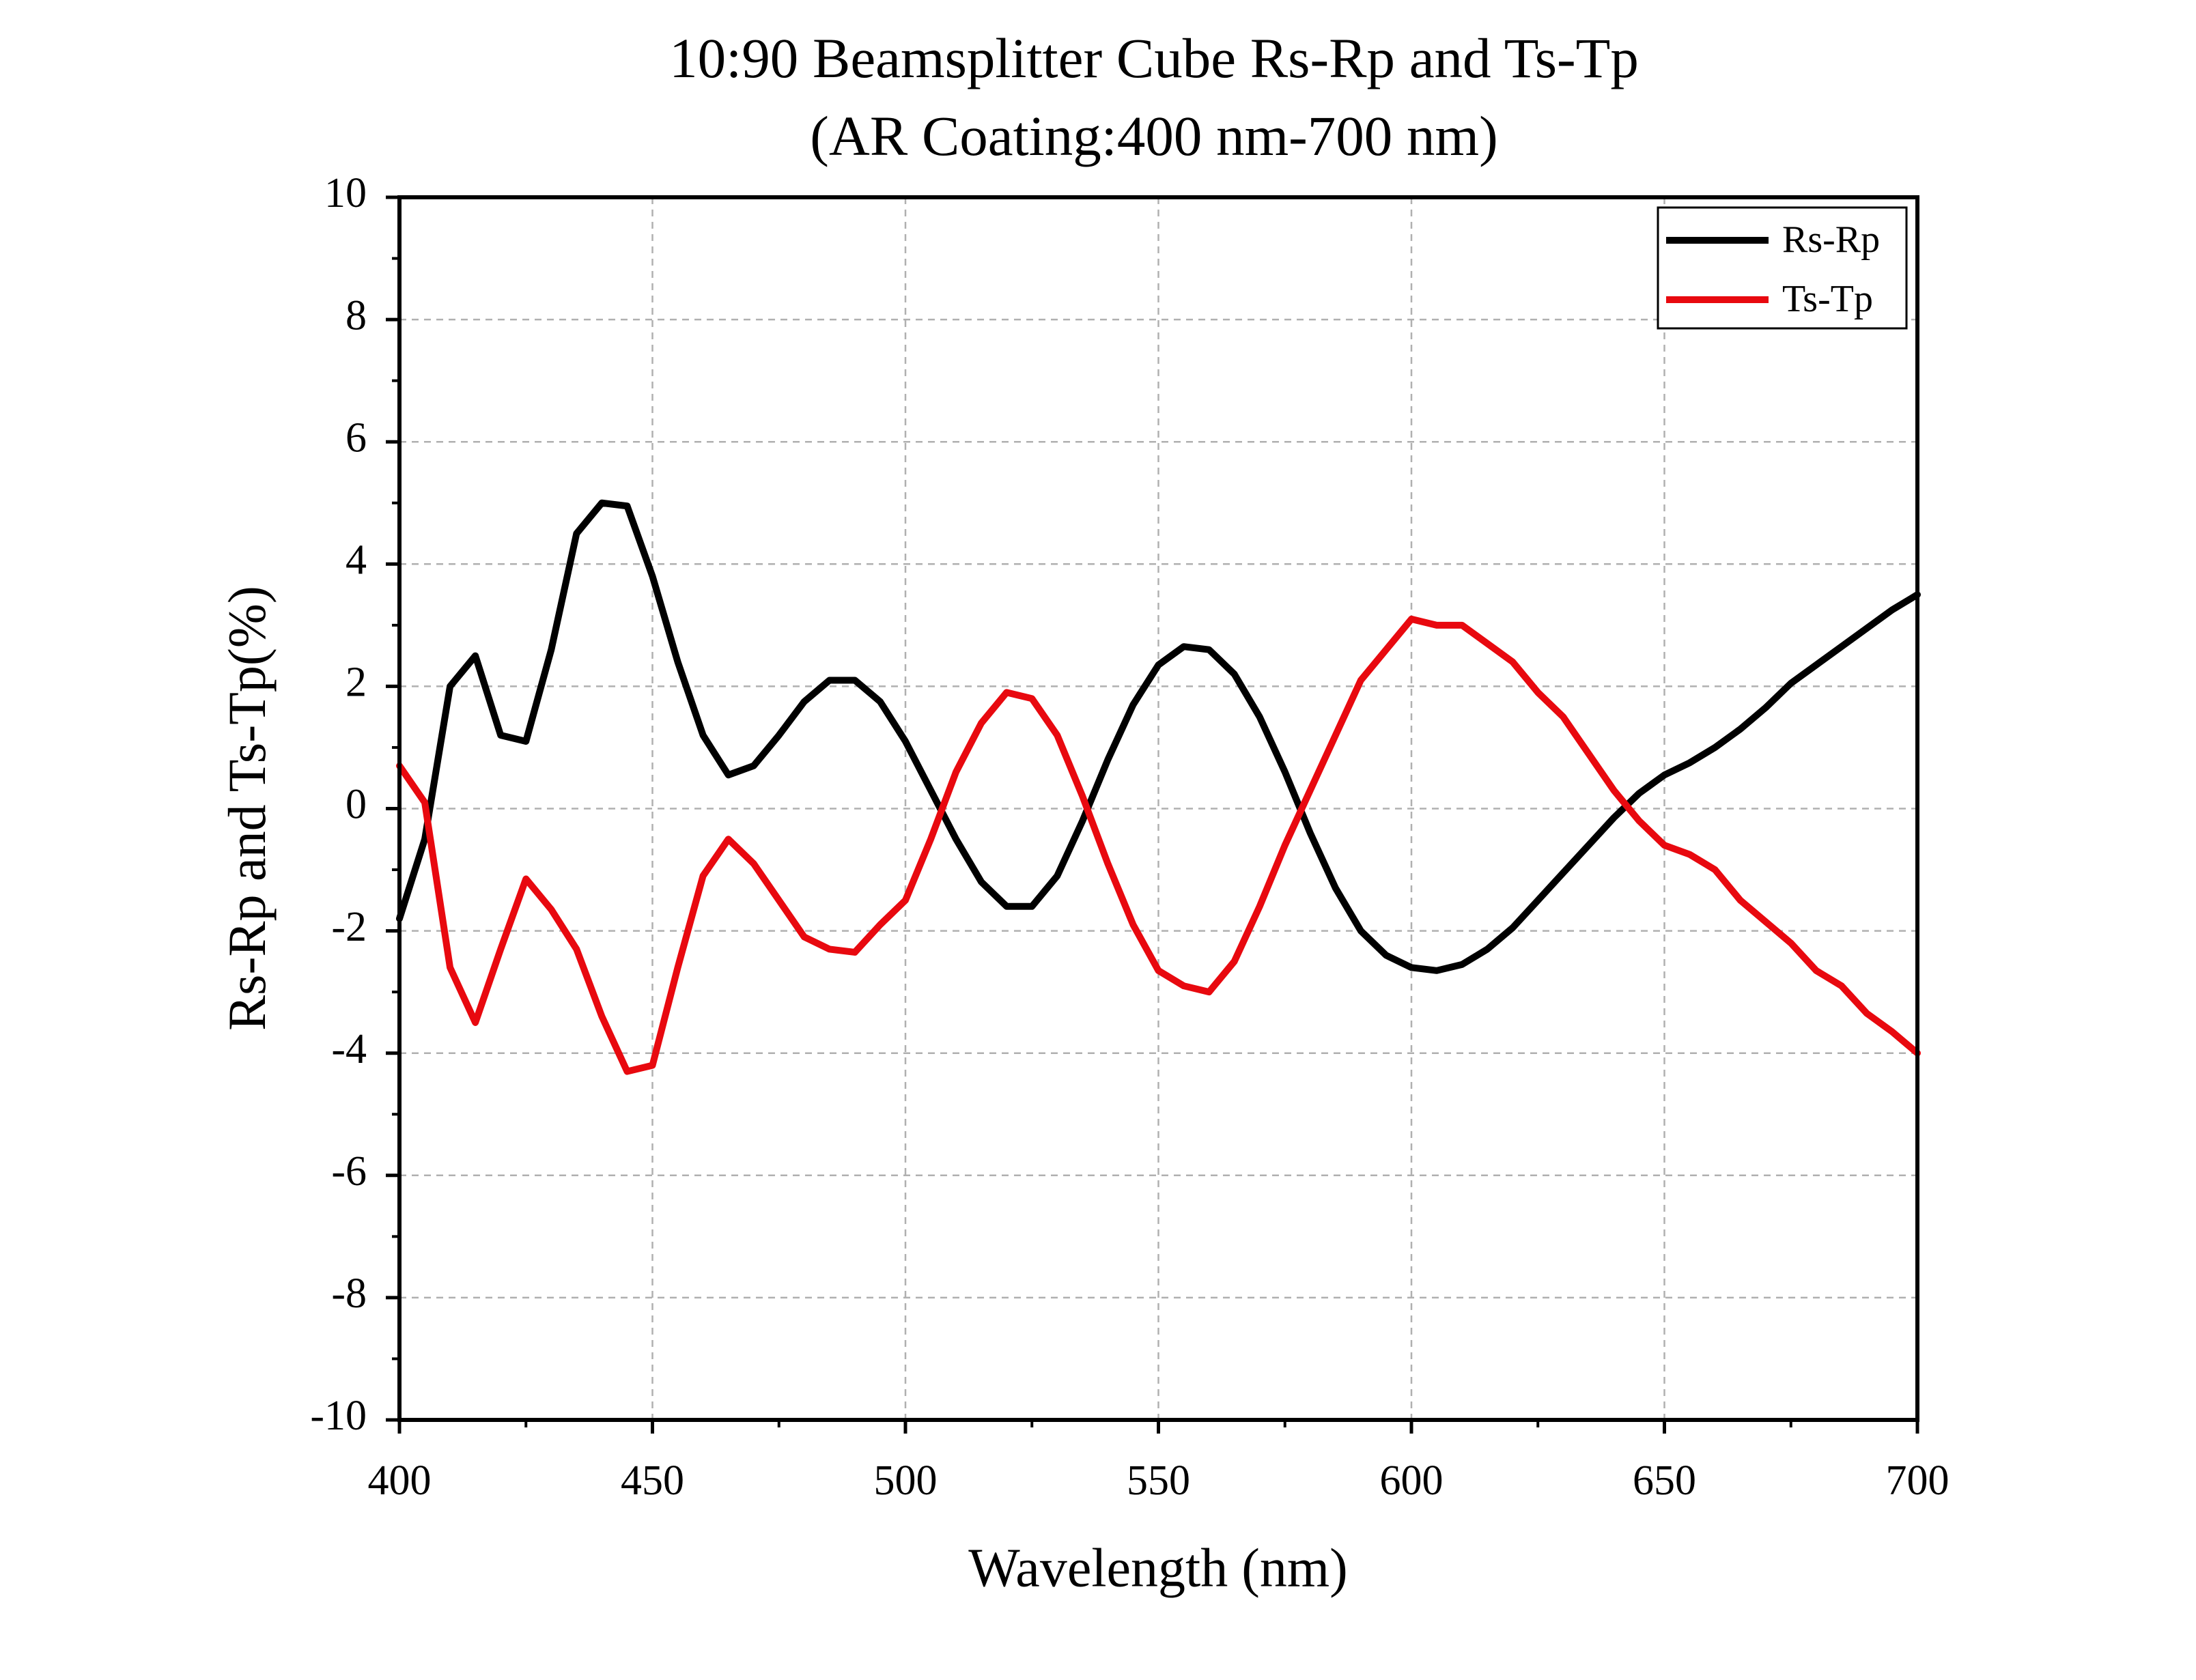  What do you see at coordinates (349, 927) in the screenshot?
I see `y-tick-label: -2` at bounding box center [349, 927].